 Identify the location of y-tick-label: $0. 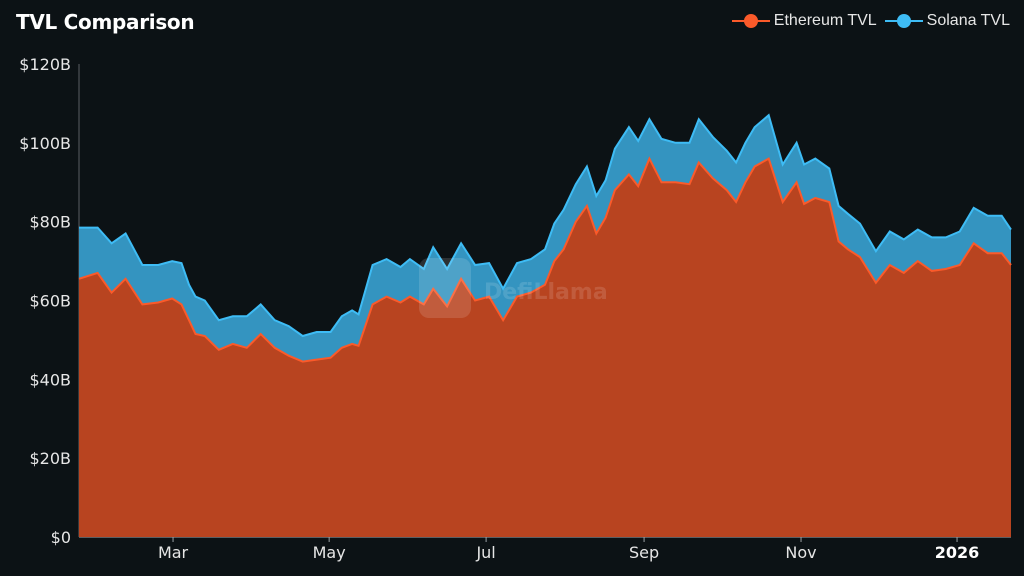
(61, 537).